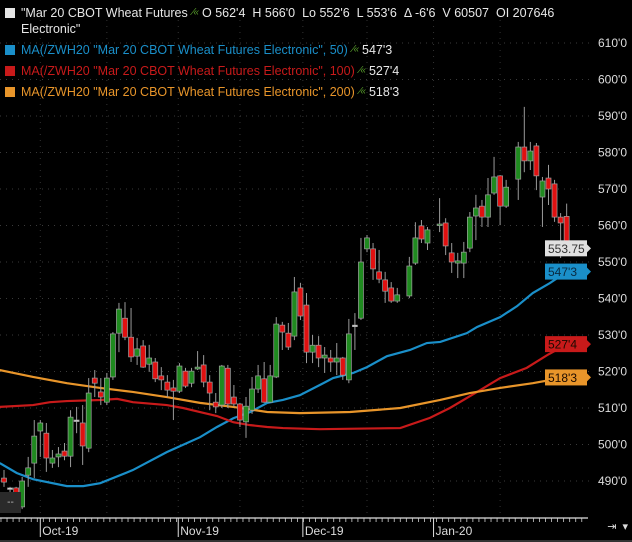 The height and width of the screenshot is (542, 632). I want to click on price-tick-label: 530'0, so click(612, 335).